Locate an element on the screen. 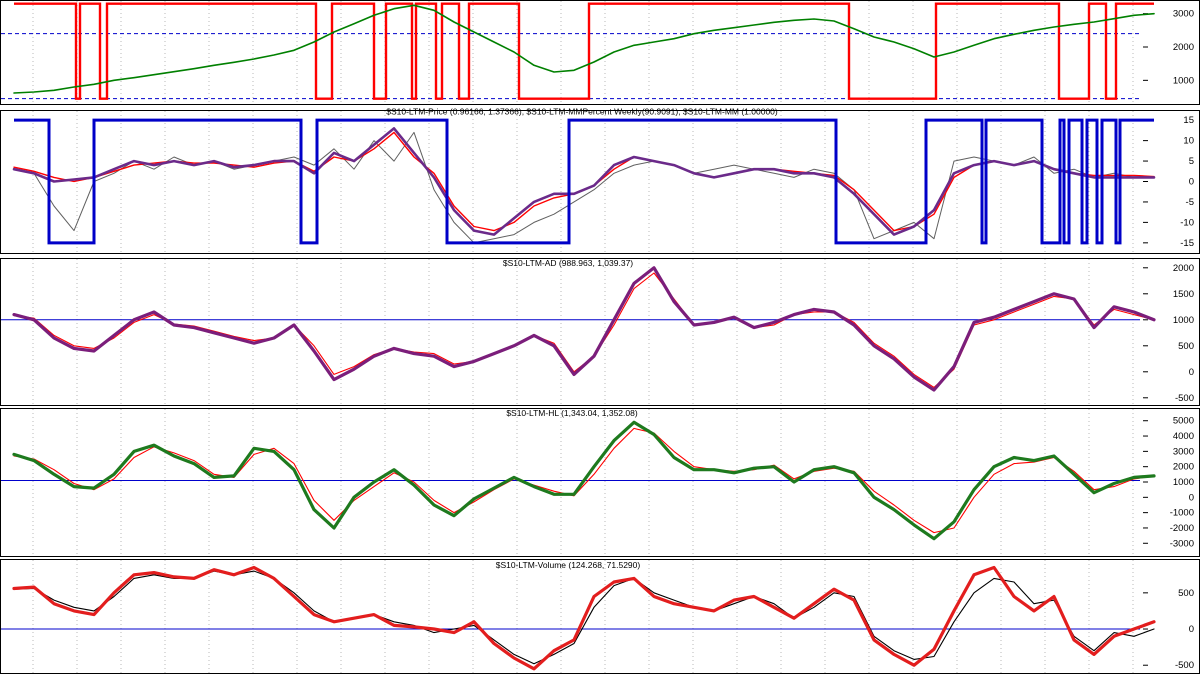 This screenshot has height=675, width=1200. y-tick-label: 10 is located at coordinates (1188, 141).